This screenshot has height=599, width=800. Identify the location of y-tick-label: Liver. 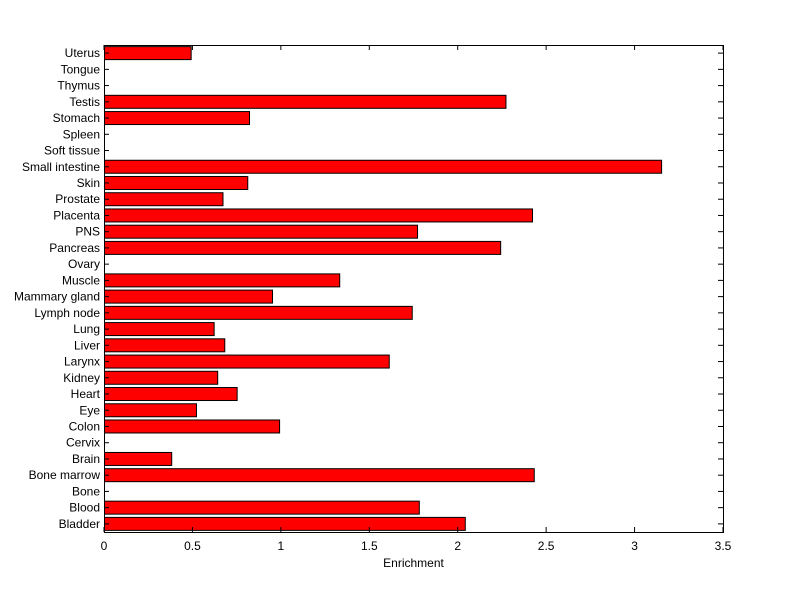
(87, 345).